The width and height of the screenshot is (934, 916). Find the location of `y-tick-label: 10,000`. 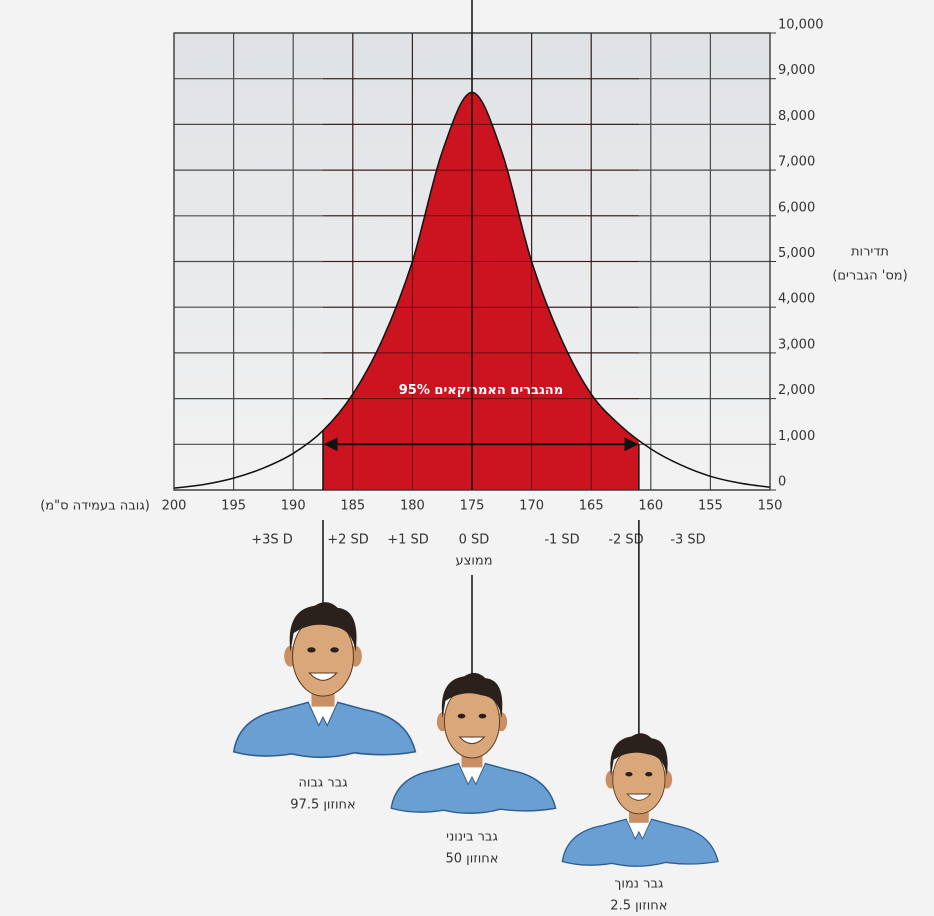

y-tick-label: 10,000 is located at coordinates (801, 25).